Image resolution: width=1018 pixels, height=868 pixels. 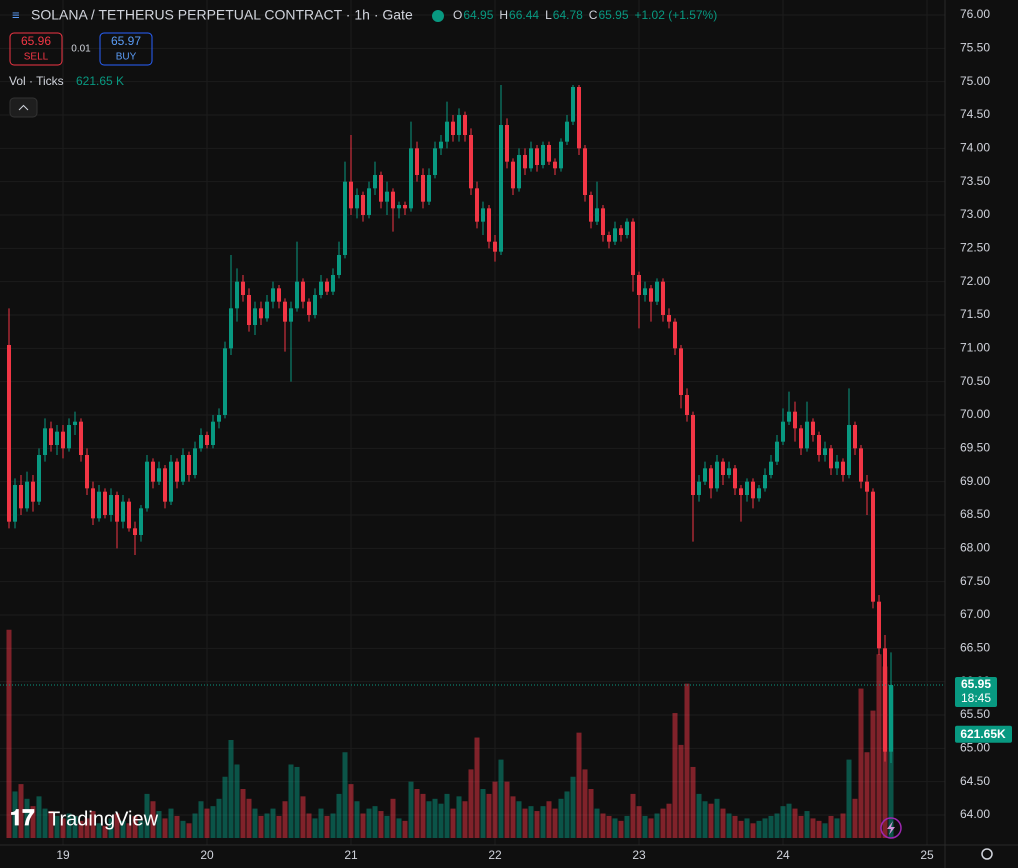 I want to click on sell-button, so click(x=36, y=49).